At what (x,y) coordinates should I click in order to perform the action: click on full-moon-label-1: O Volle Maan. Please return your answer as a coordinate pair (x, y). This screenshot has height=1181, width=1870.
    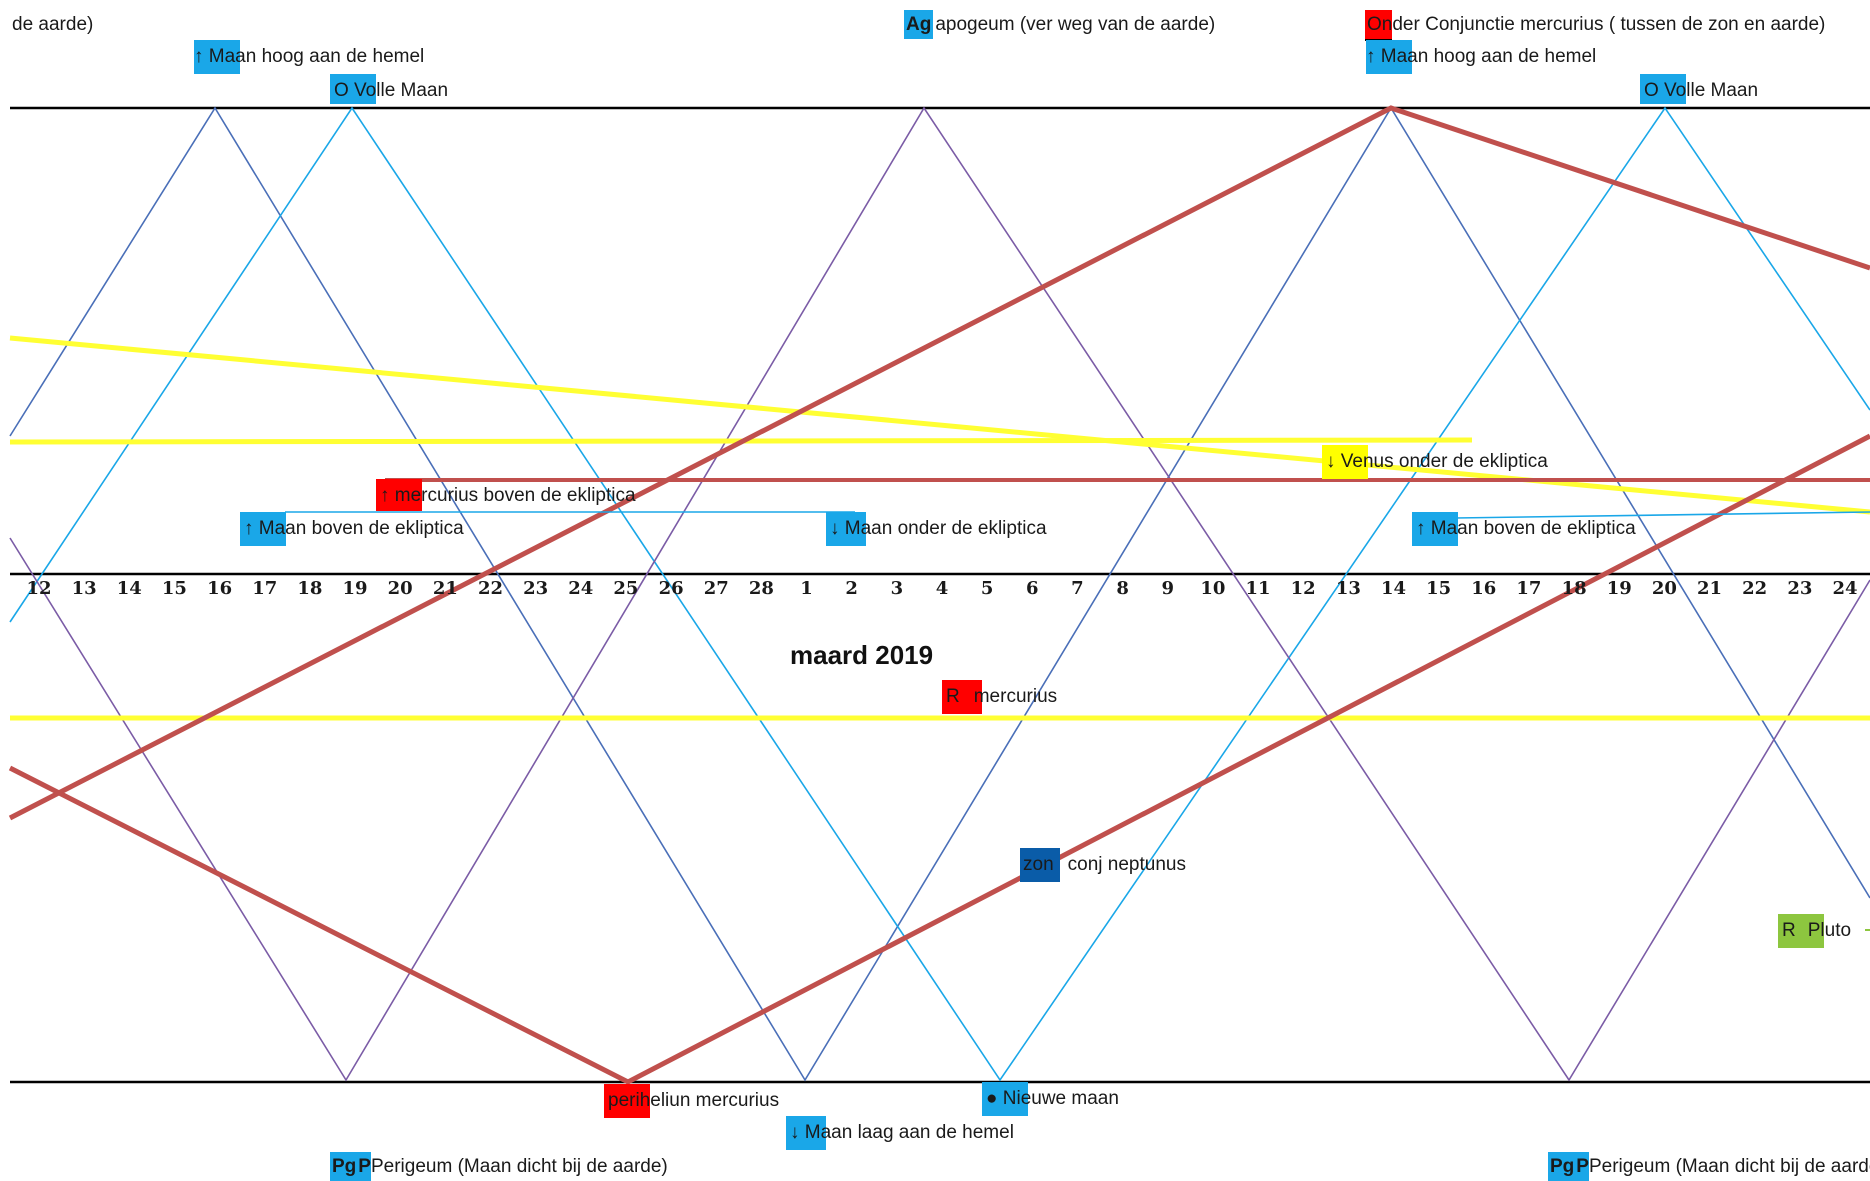
    Looking at the image, I should click on (389, 89).